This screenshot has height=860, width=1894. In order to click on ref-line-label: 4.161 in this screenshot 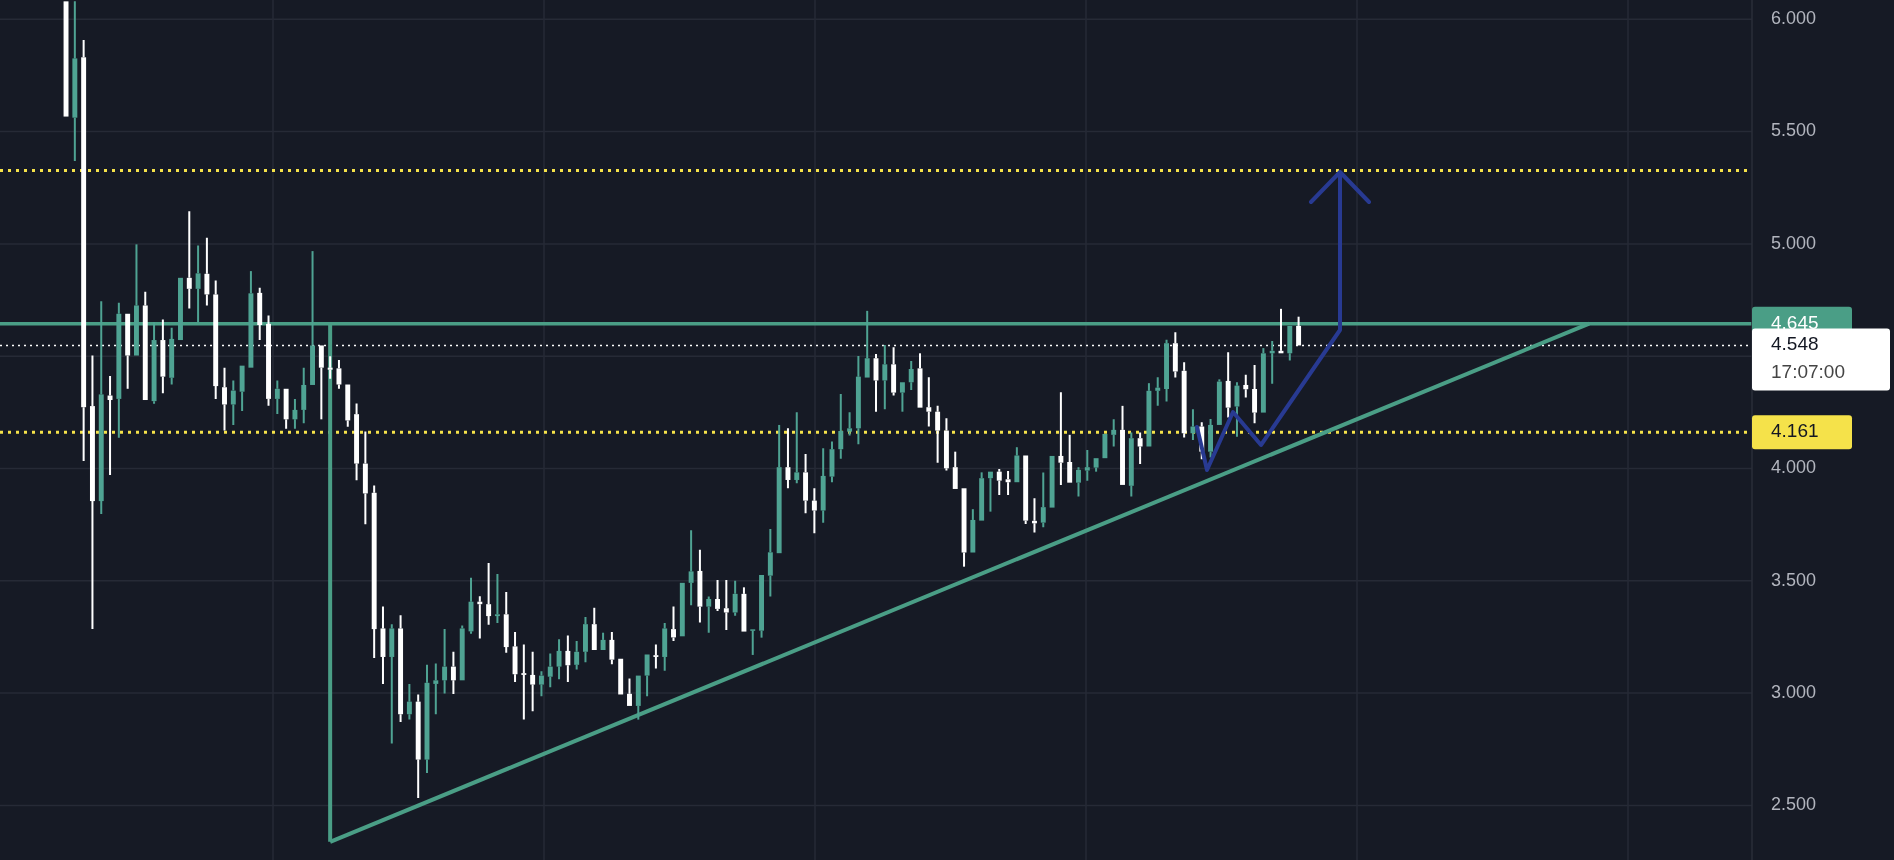, I will do `click(1795, 431)`.